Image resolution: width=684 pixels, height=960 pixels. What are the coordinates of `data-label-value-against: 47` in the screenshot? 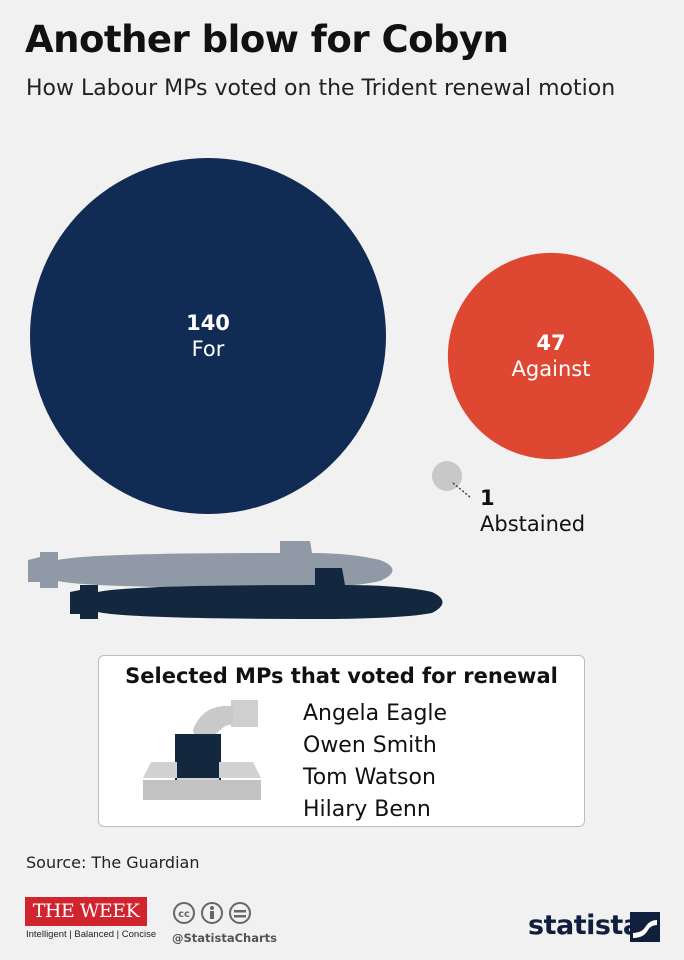 It's located at (550, 343).